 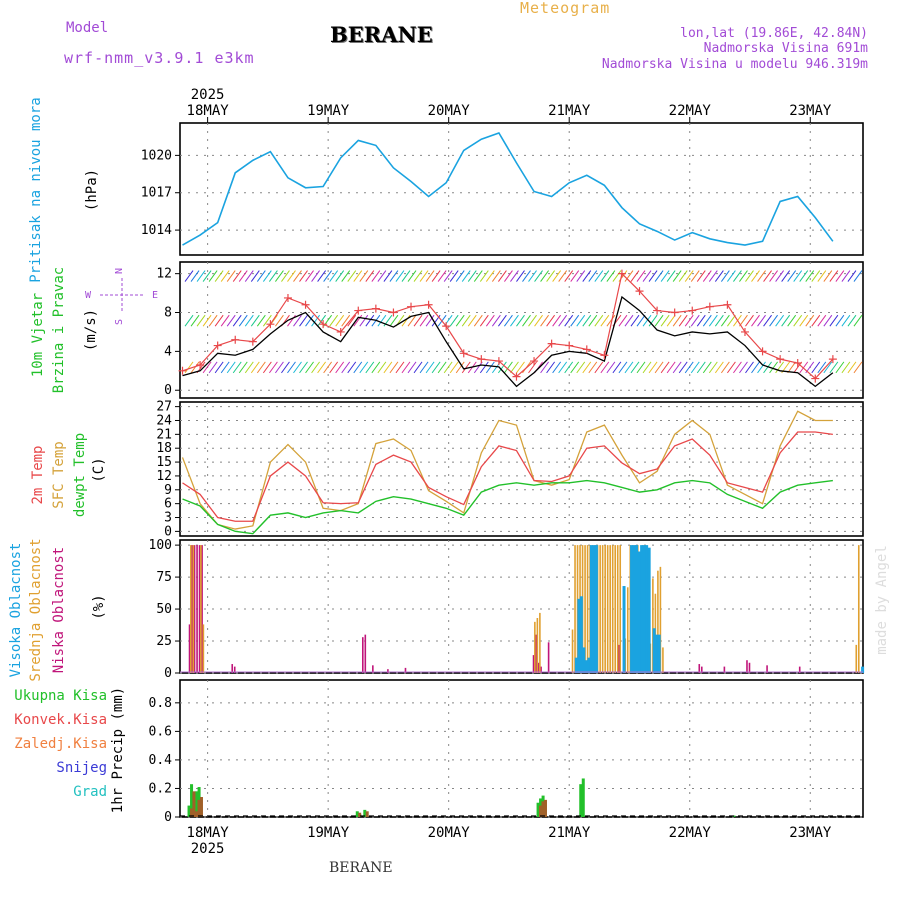 What do you see at coordinates (168, 518) in the screenshot?
I see `ytick-label-temperature: 3` at bounding box center [168, 518].